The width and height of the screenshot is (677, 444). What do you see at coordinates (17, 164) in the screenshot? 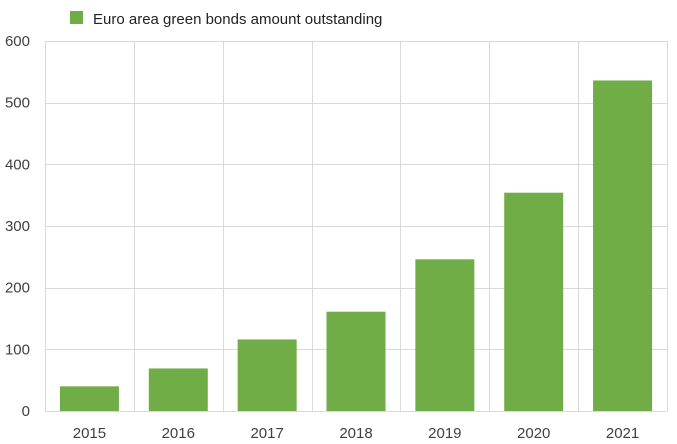
I see `y-tick-label: 400` at bounding box center [17, 164].